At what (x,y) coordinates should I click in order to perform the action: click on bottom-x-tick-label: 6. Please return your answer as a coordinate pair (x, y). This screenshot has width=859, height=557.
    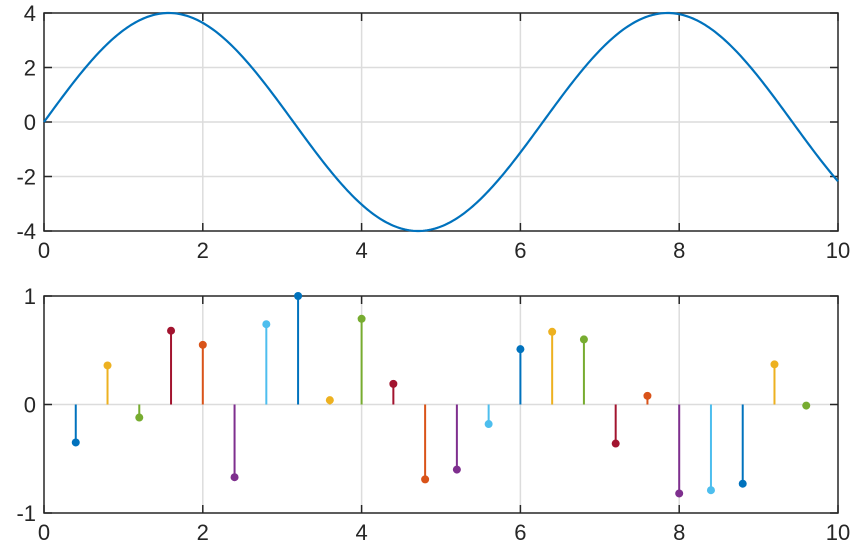
    Looking at the image, I should click on (520, 532).